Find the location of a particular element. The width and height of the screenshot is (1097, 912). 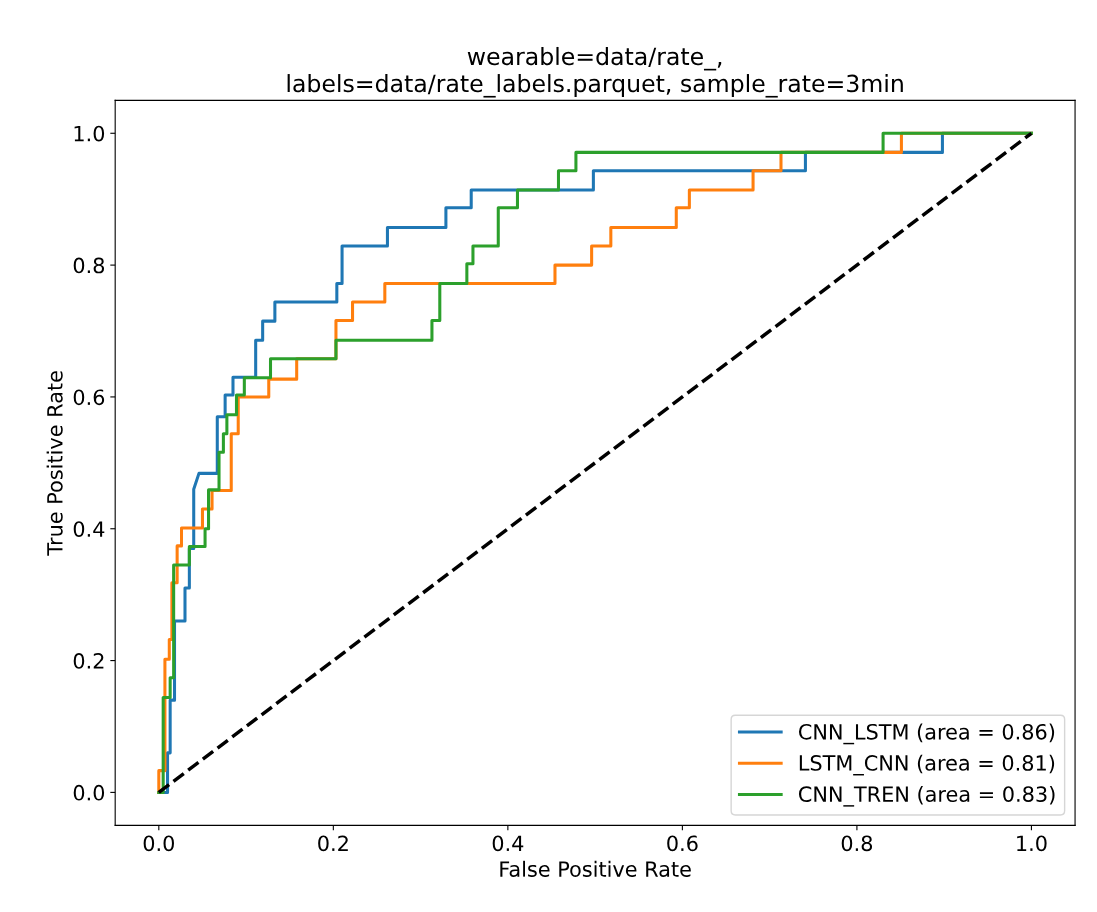

x-tick-label: 1.0 is located at coordinates (1032, 843).